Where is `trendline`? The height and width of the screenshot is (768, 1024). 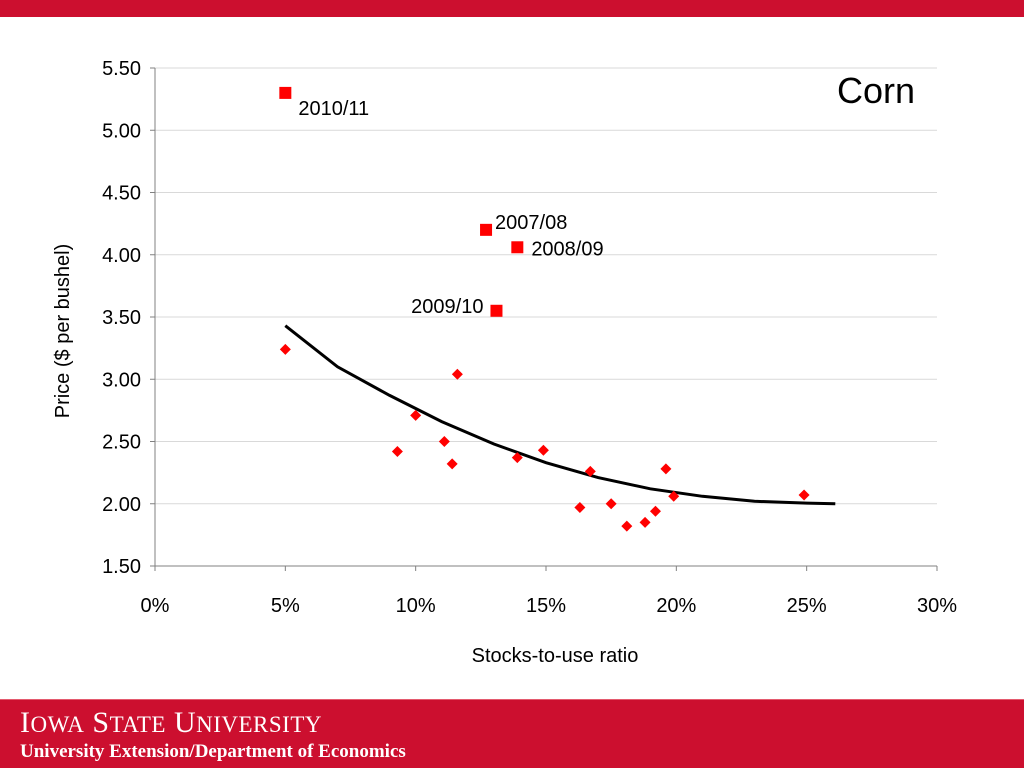
trendline is located at coordinates (560, 415).